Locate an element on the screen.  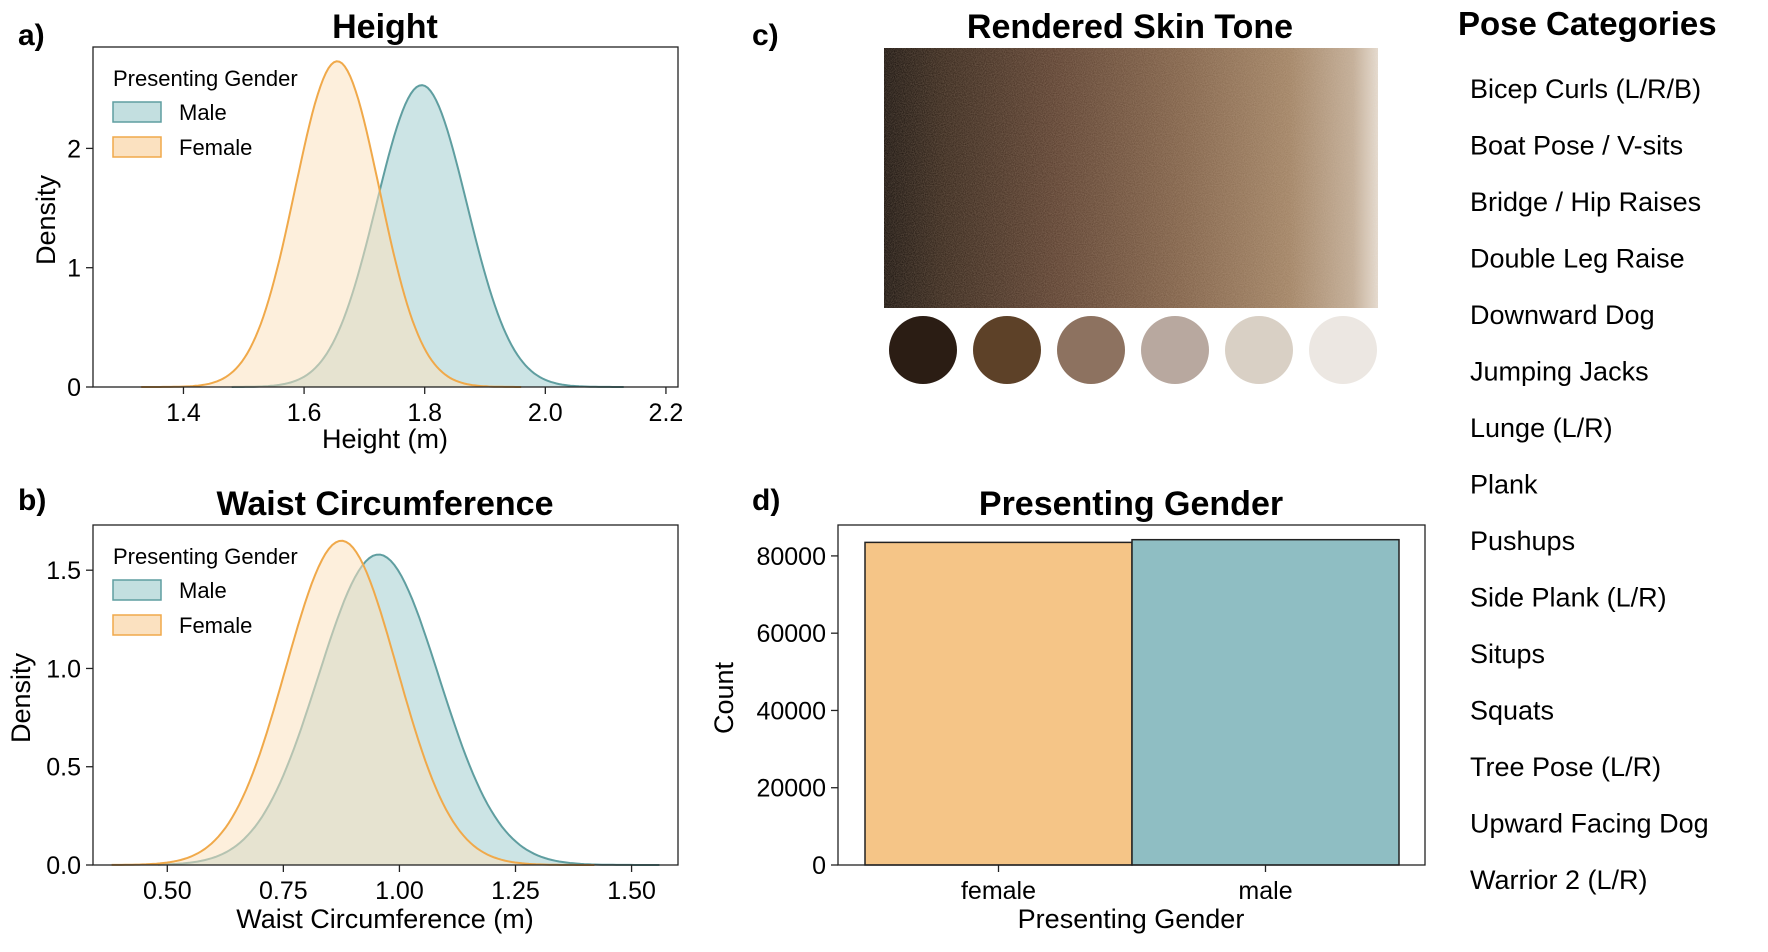
waist-legend-male-swatch is located at coordinates (137, 590).